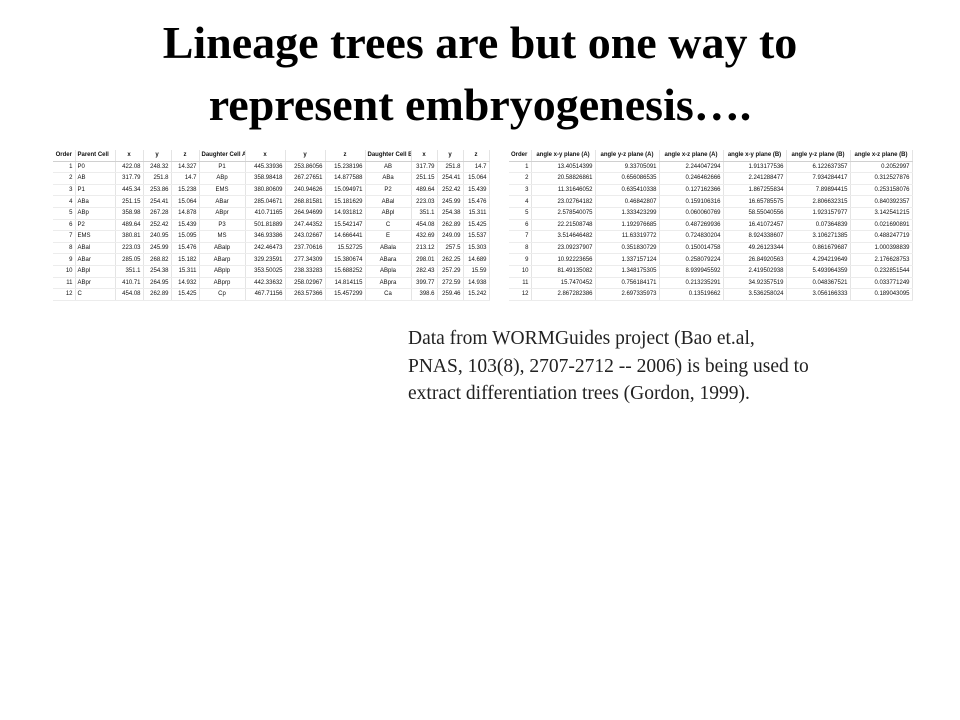  Describe the element at coordinates (345, 294) in the screenshot. I see `coordinates-table-cell: 15.457299` at that location.